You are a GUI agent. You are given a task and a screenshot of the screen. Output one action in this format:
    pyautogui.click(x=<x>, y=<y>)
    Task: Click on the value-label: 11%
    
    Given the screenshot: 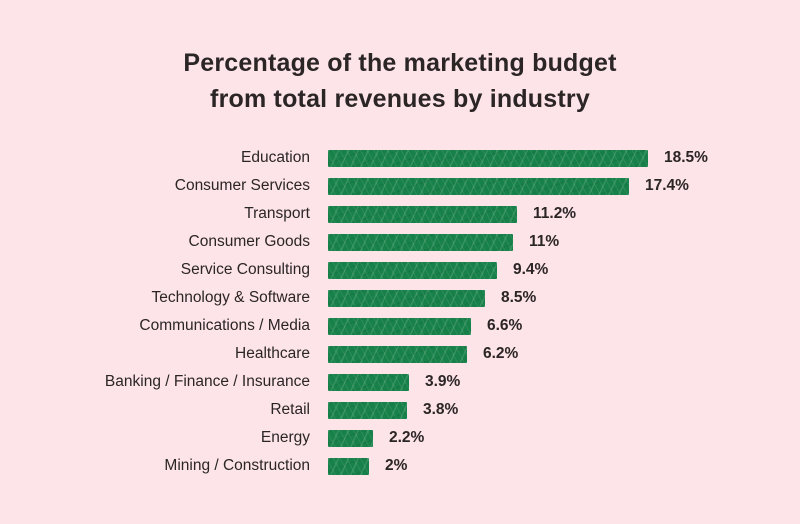 What is the action you would take?
    pyautogui.click(x=544, y=241)
    